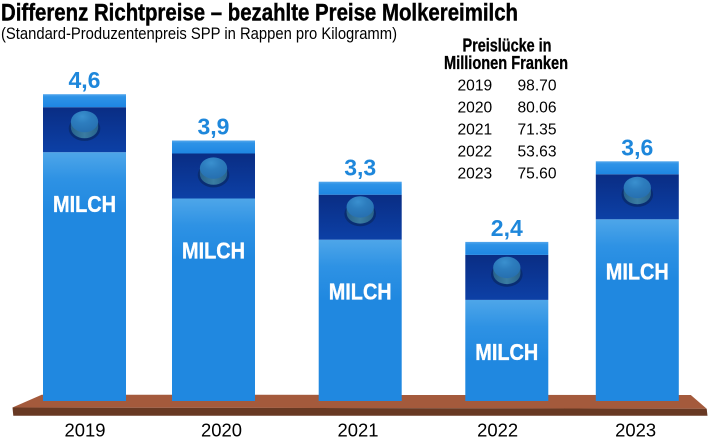  I want to click on svg-text: 3,6, so click(637, 147).